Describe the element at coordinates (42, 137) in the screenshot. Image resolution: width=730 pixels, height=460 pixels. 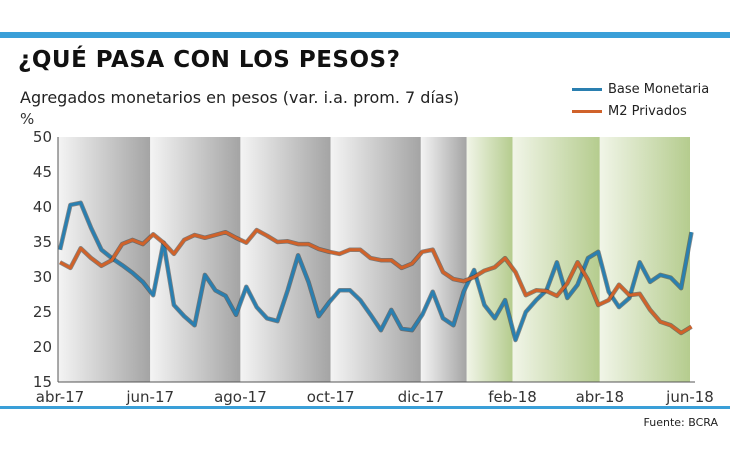
I see `y-tick-label: 50` at that location.